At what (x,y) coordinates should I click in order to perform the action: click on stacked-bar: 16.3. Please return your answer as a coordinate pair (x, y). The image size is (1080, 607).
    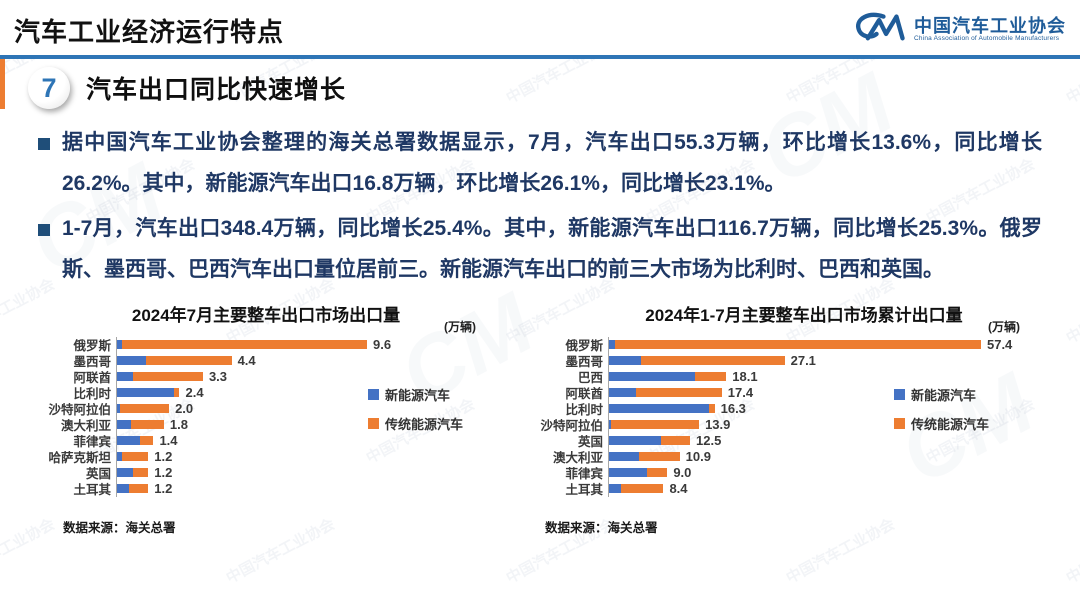
    Looking at the image, I should click on (677, 409).